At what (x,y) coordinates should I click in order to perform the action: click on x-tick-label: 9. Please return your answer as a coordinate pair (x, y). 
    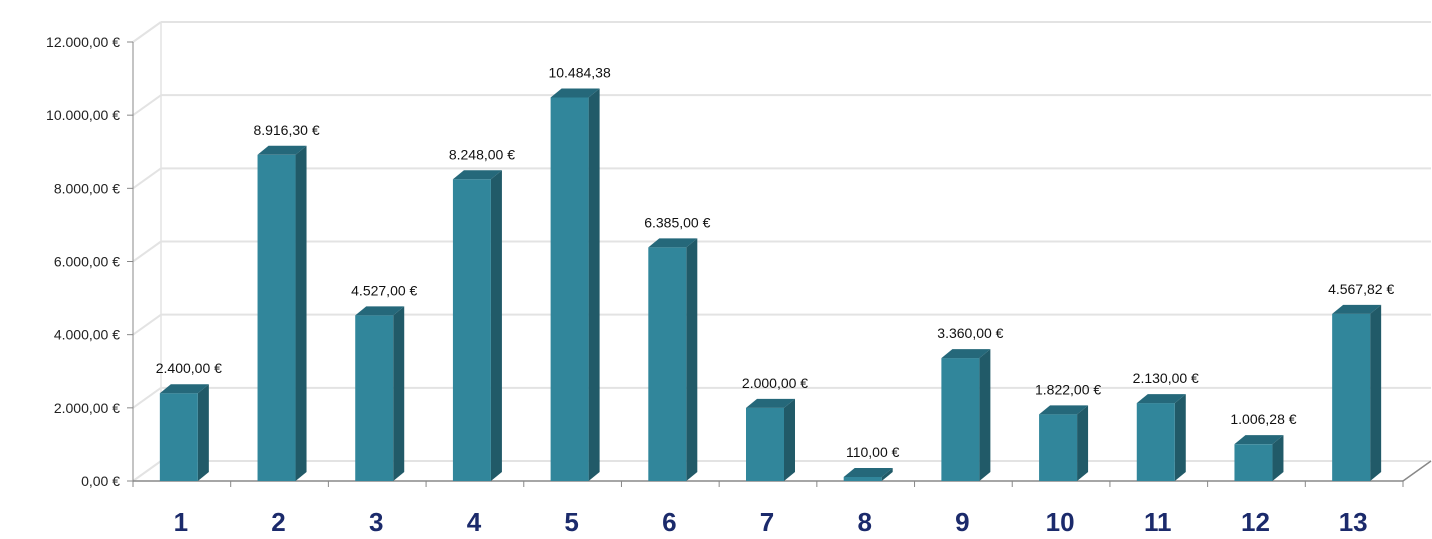
    Looking at the image, I should click on (962, 520).